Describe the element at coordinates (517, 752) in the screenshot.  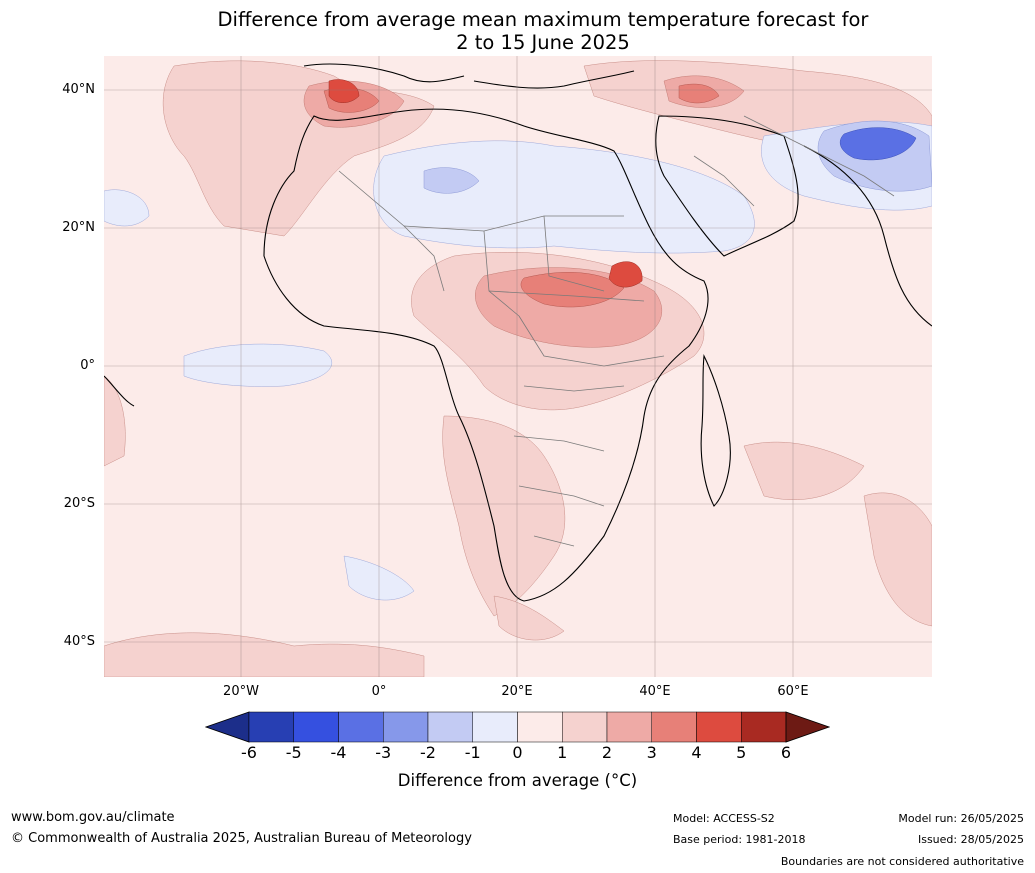
I see `colorbar-tick-label: 0` at that location.